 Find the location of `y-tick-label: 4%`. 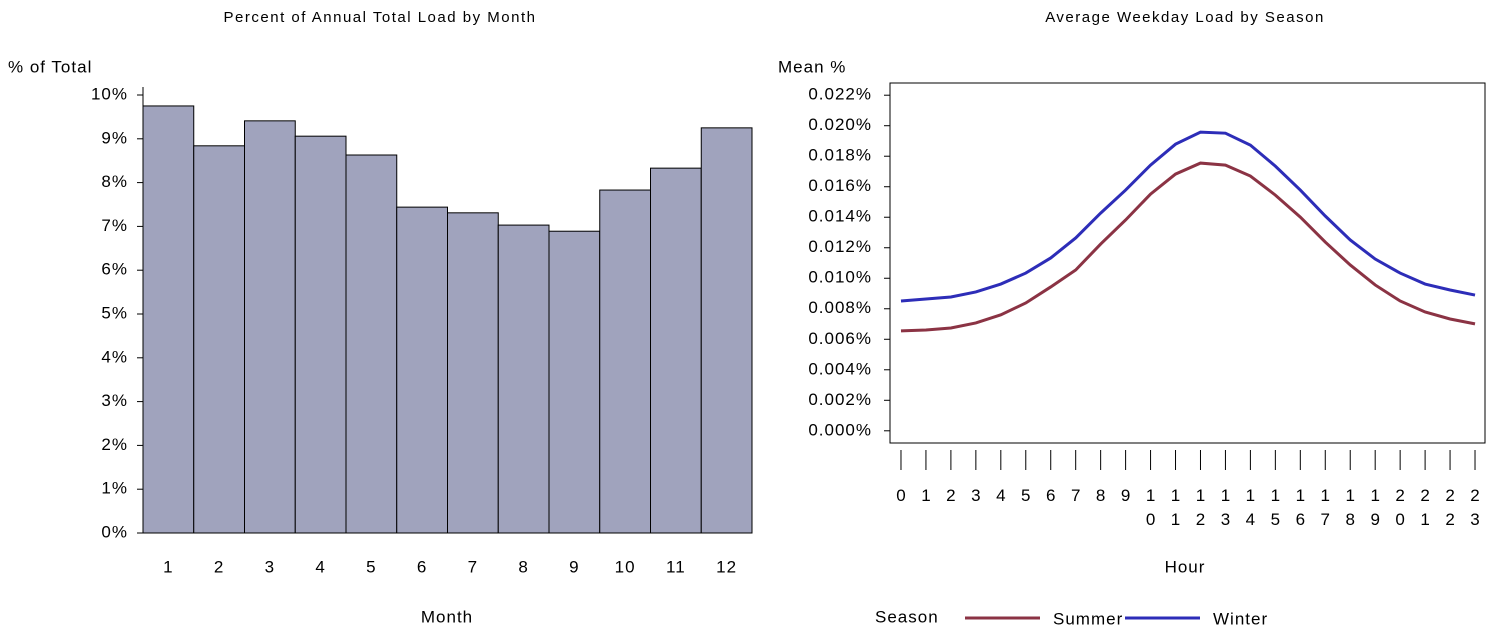

y-tick-label: 4% is located at coordinates (114, 356).